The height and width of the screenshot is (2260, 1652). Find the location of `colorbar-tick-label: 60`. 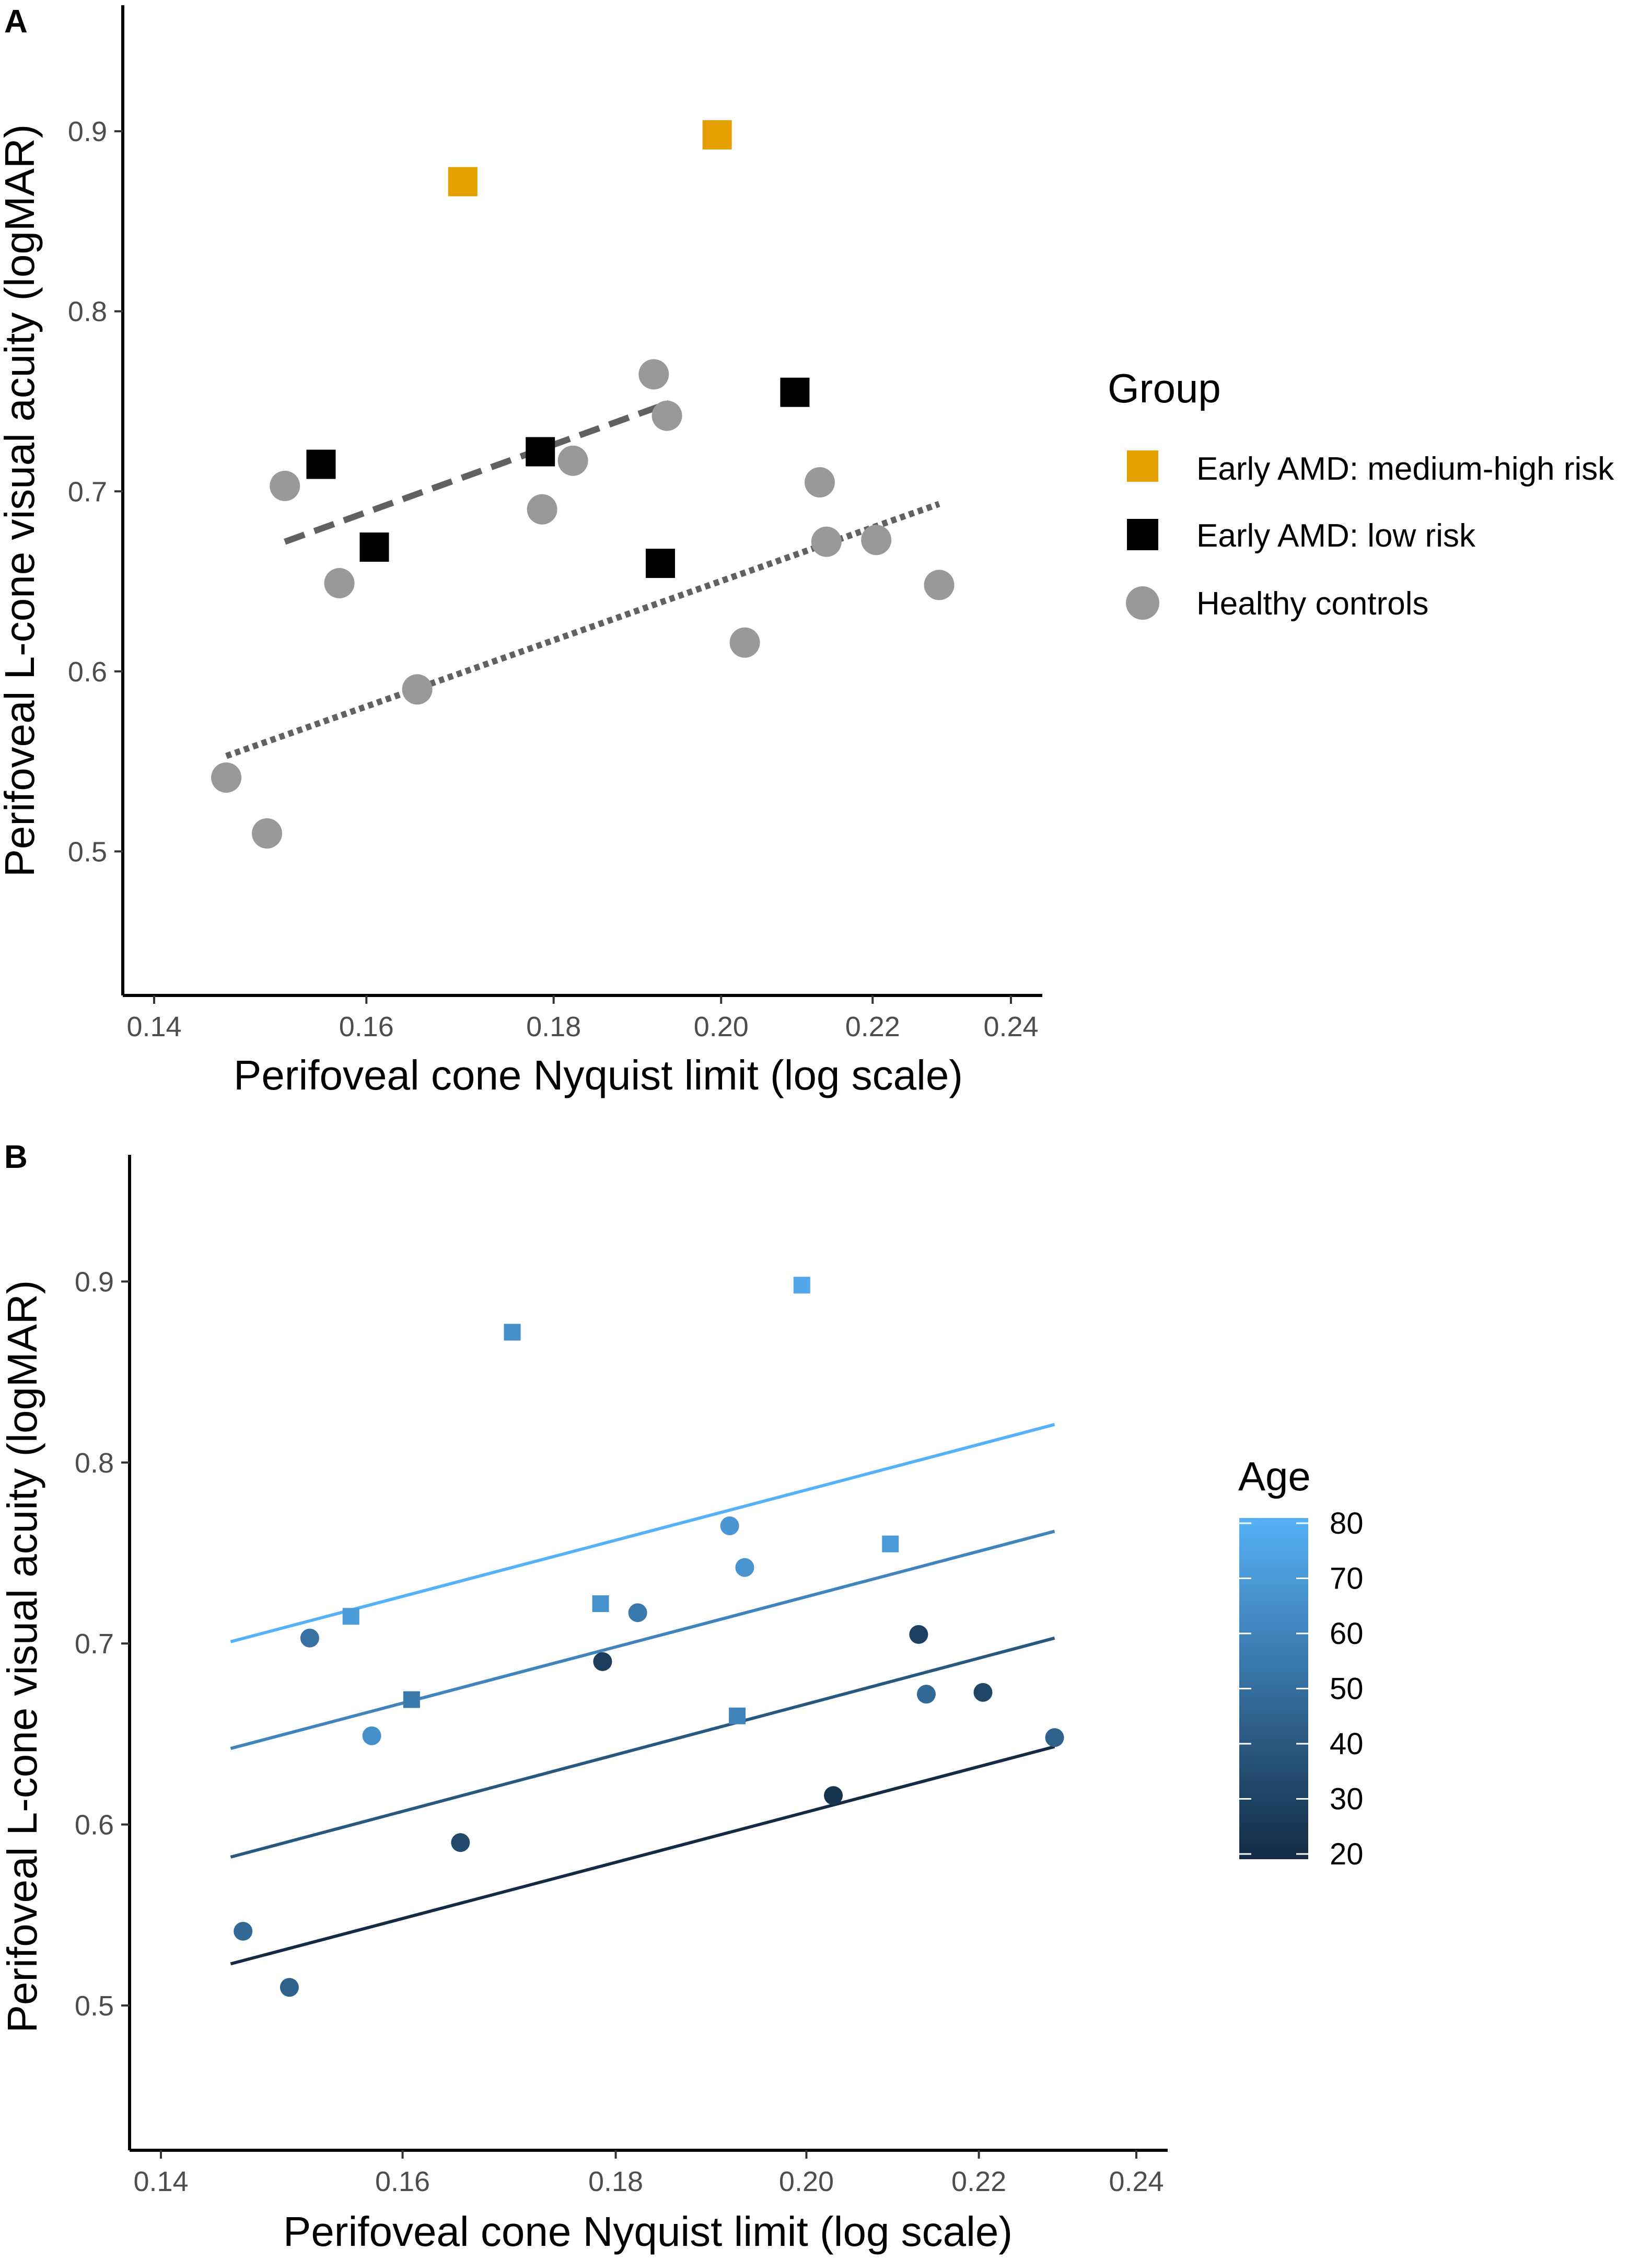

colorbar-tick-label: 60 is located at coordinates (1347, 1634).